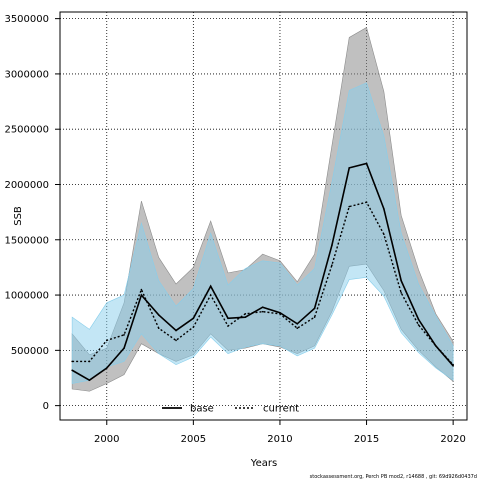 This screenshot has height=480, width=480. What do you see at coordinates (210, 295) in the screenshot?
I see `point-current-2006` at bounding box center [210, 295].